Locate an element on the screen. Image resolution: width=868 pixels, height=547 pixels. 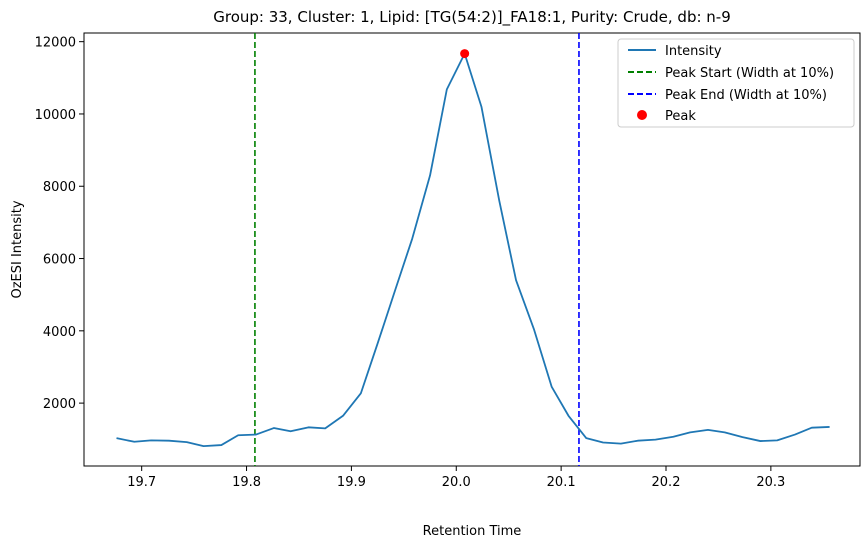
x-tick-label: 19.7 is located at coordinates (141, 482).